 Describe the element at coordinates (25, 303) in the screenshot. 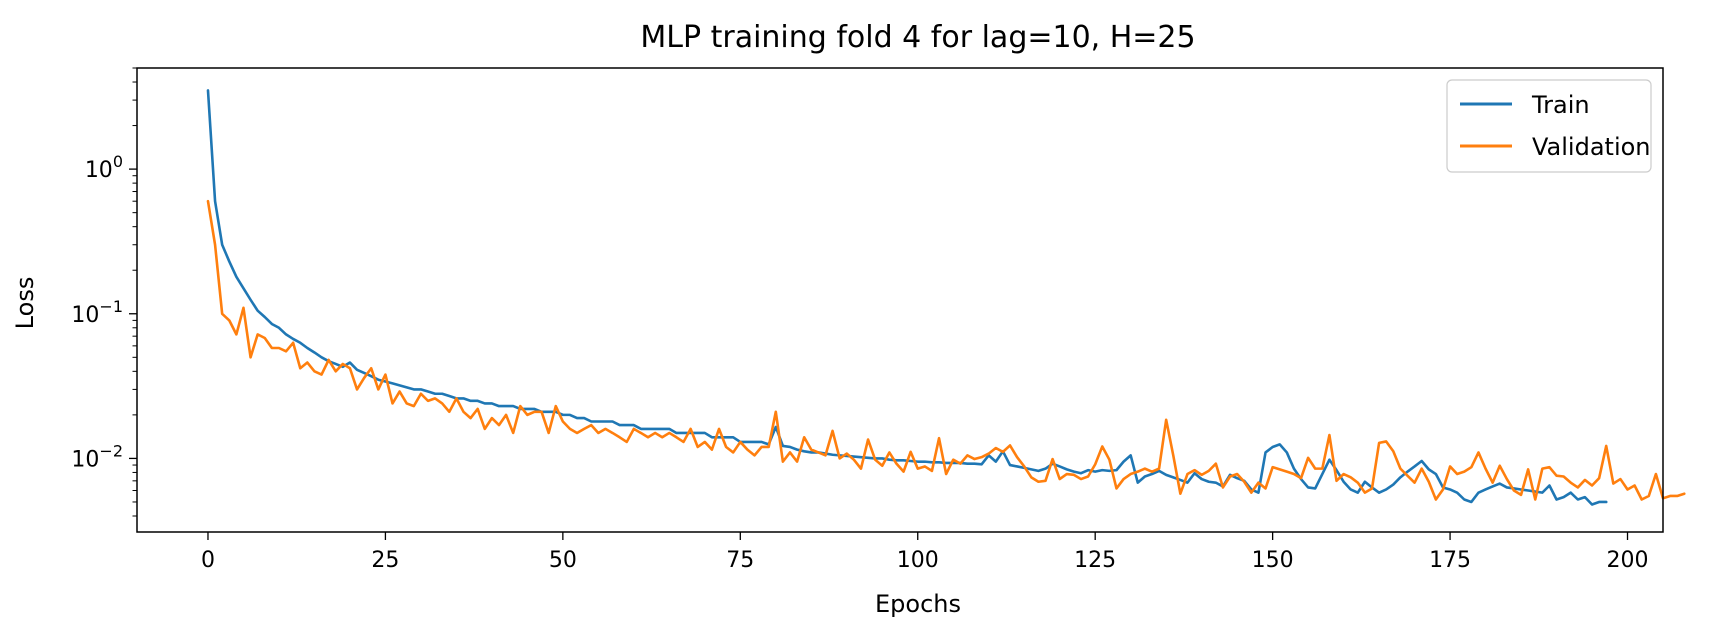

I see `y-axis-label: Loss` at that location.